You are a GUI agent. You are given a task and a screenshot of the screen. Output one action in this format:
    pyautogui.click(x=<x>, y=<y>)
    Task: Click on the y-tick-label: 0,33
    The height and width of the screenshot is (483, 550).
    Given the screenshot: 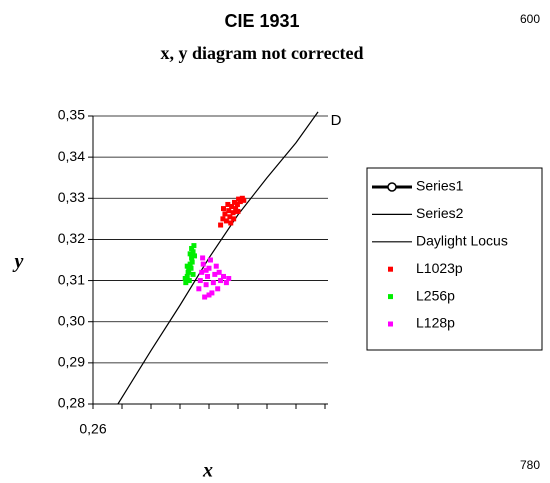 What is the action you would take?
    pyautogui.click(x=71, y=197)
    